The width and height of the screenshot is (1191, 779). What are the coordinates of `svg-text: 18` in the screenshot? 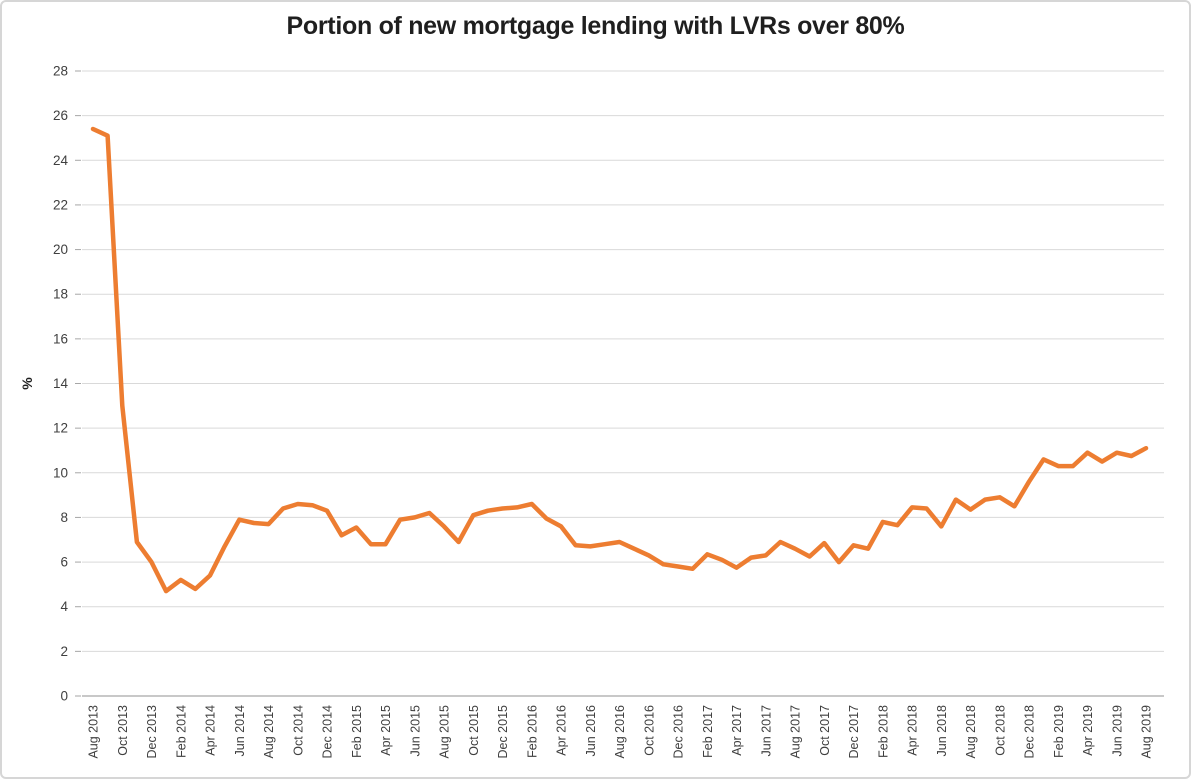 It's located at (60, 294).